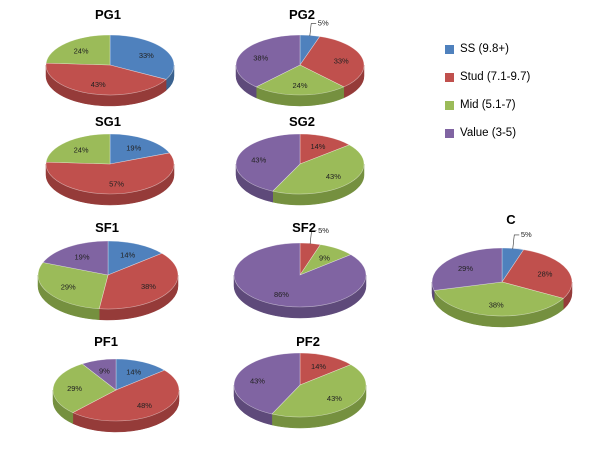 This screenshot has height=450, width=600. What do you see at coordinates (313, 237) in the screenshot?
I see `pie-leader-sf2-stud` at bounding box center [313, 237].